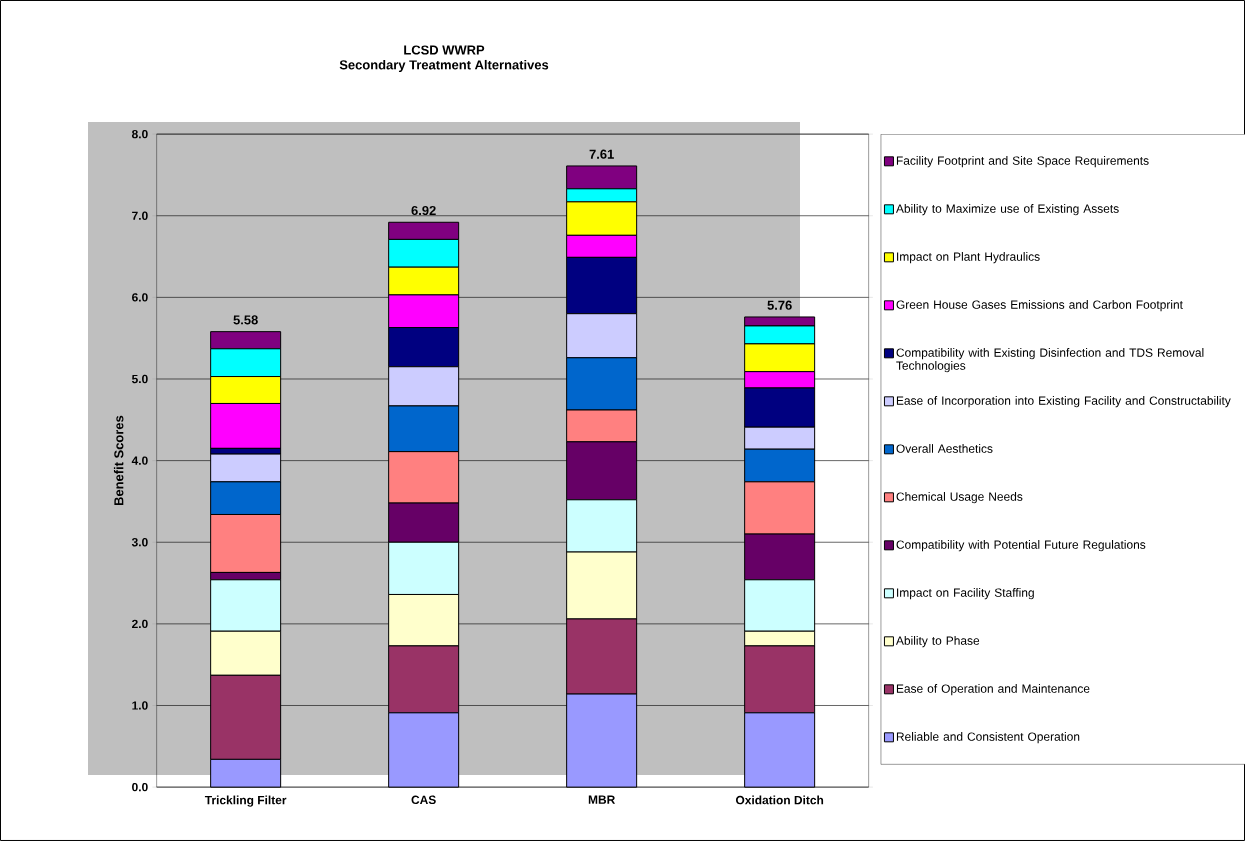 The image size is (1245, 841). Describe the element at coordinates (245, 801) in the screenshot. I see `x-tick-label: Trickling Filter` at that location.